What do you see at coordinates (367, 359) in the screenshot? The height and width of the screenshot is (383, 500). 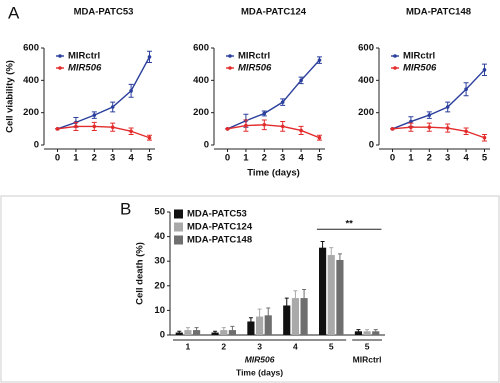 I see `group-label: MIRctrl` at bounding box center [367, 359].